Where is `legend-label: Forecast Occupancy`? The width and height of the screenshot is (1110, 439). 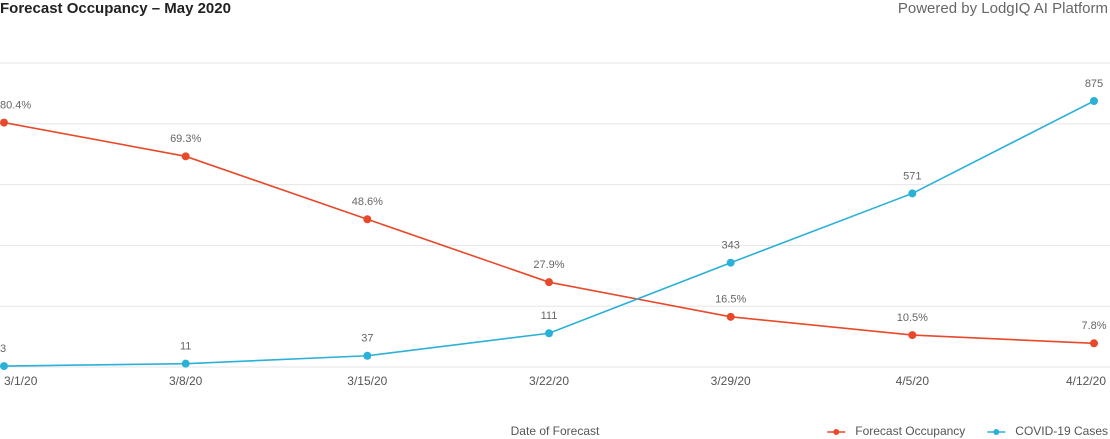
legend-label: Forecast Occupancy is located at coordinates (910, 431).